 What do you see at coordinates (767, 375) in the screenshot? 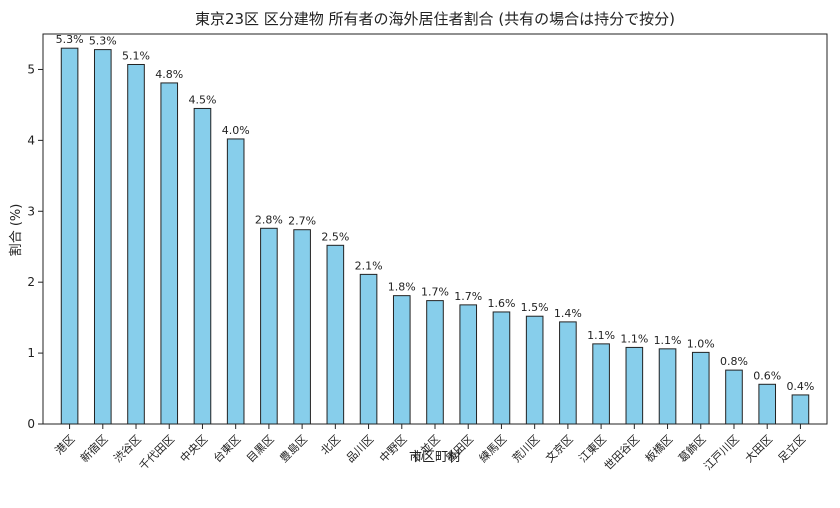
I see `data-label: 0.6%` at bounding box center [767, 375].